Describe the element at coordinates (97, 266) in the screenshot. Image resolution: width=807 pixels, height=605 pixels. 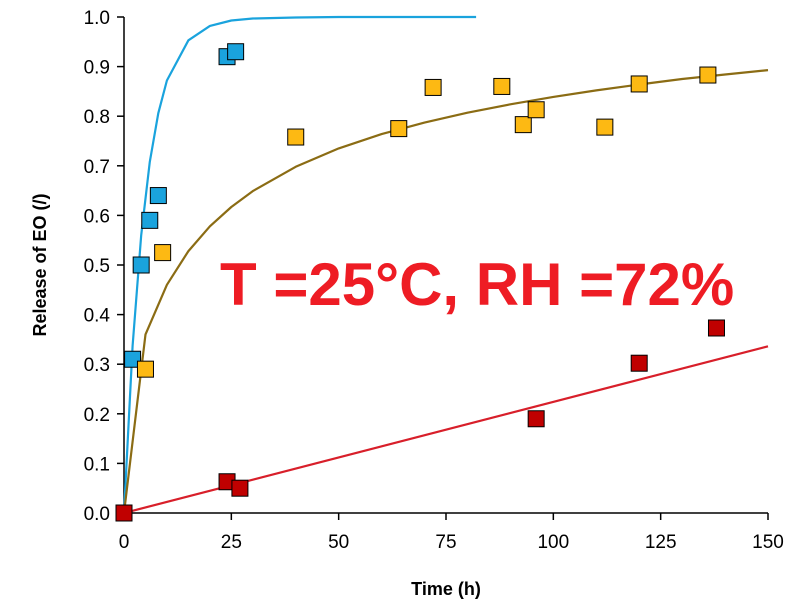
I see `y-tick-label: 0.5` at that location.